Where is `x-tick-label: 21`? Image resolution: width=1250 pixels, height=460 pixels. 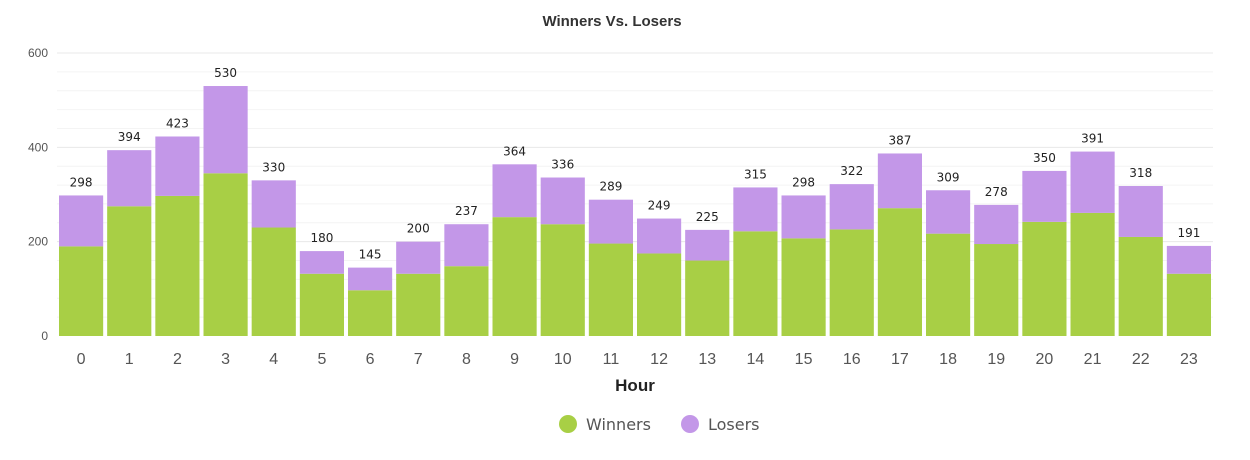
x-tick-label: 21 is located at coordinates (1093, 359).